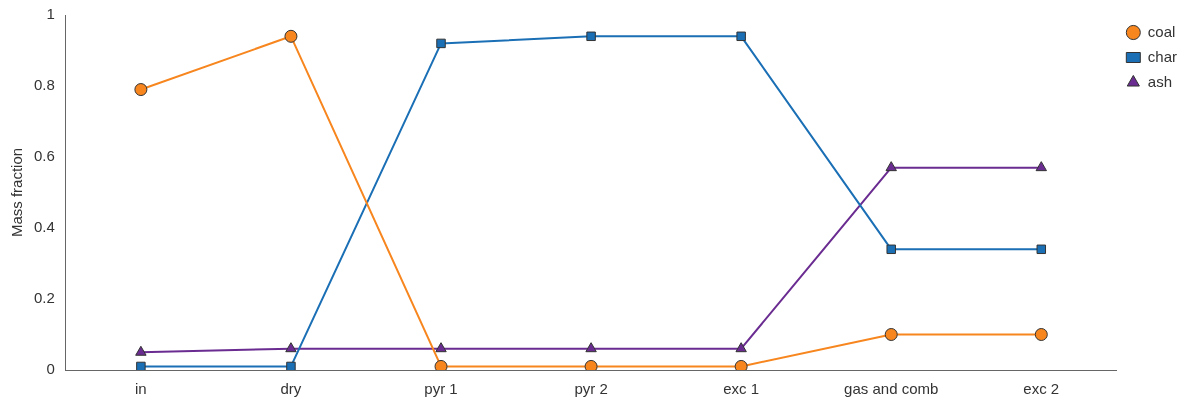  What do you see at coordinates (1160, 81) in the screenshot?
I see `legend-label: ash` at bounding box center [1160, 81].